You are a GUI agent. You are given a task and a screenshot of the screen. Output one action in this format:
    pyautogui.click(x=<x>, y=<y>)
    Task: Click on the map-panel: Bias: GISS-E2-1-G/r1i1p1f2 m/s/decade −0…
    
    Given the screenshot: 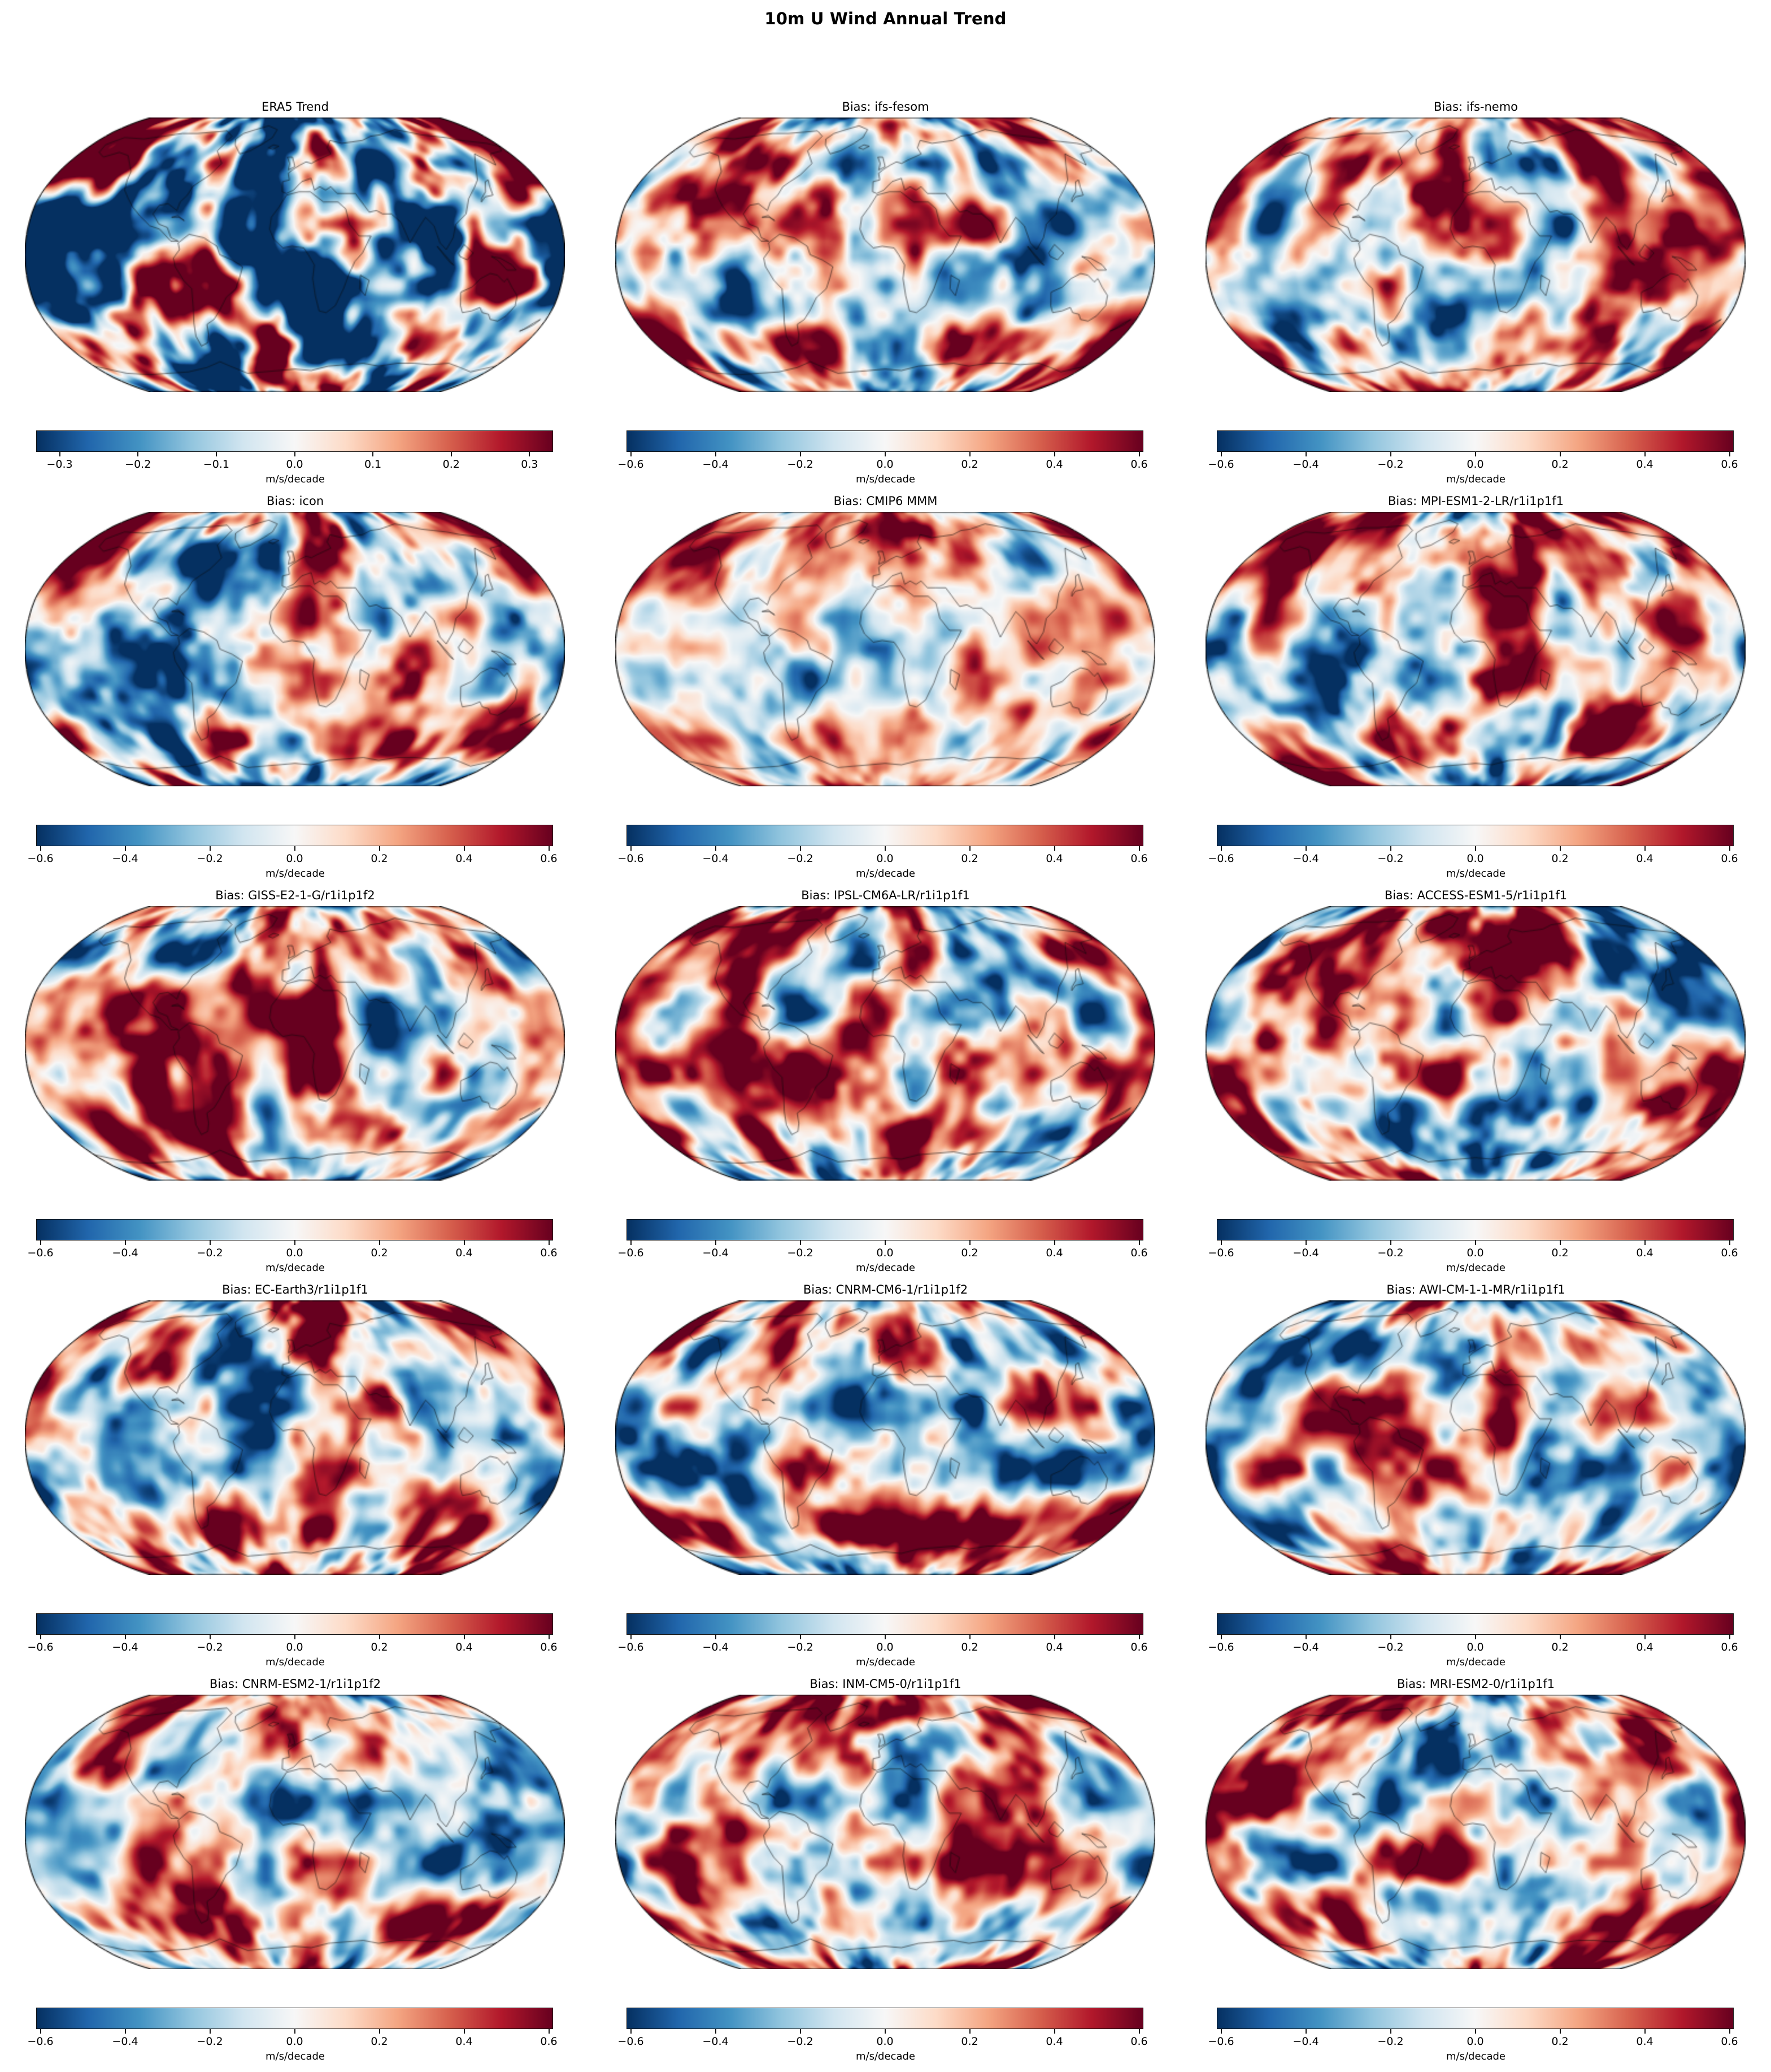 What is the action you would take?
    pyautogui.click(x=295, y=1082)
    